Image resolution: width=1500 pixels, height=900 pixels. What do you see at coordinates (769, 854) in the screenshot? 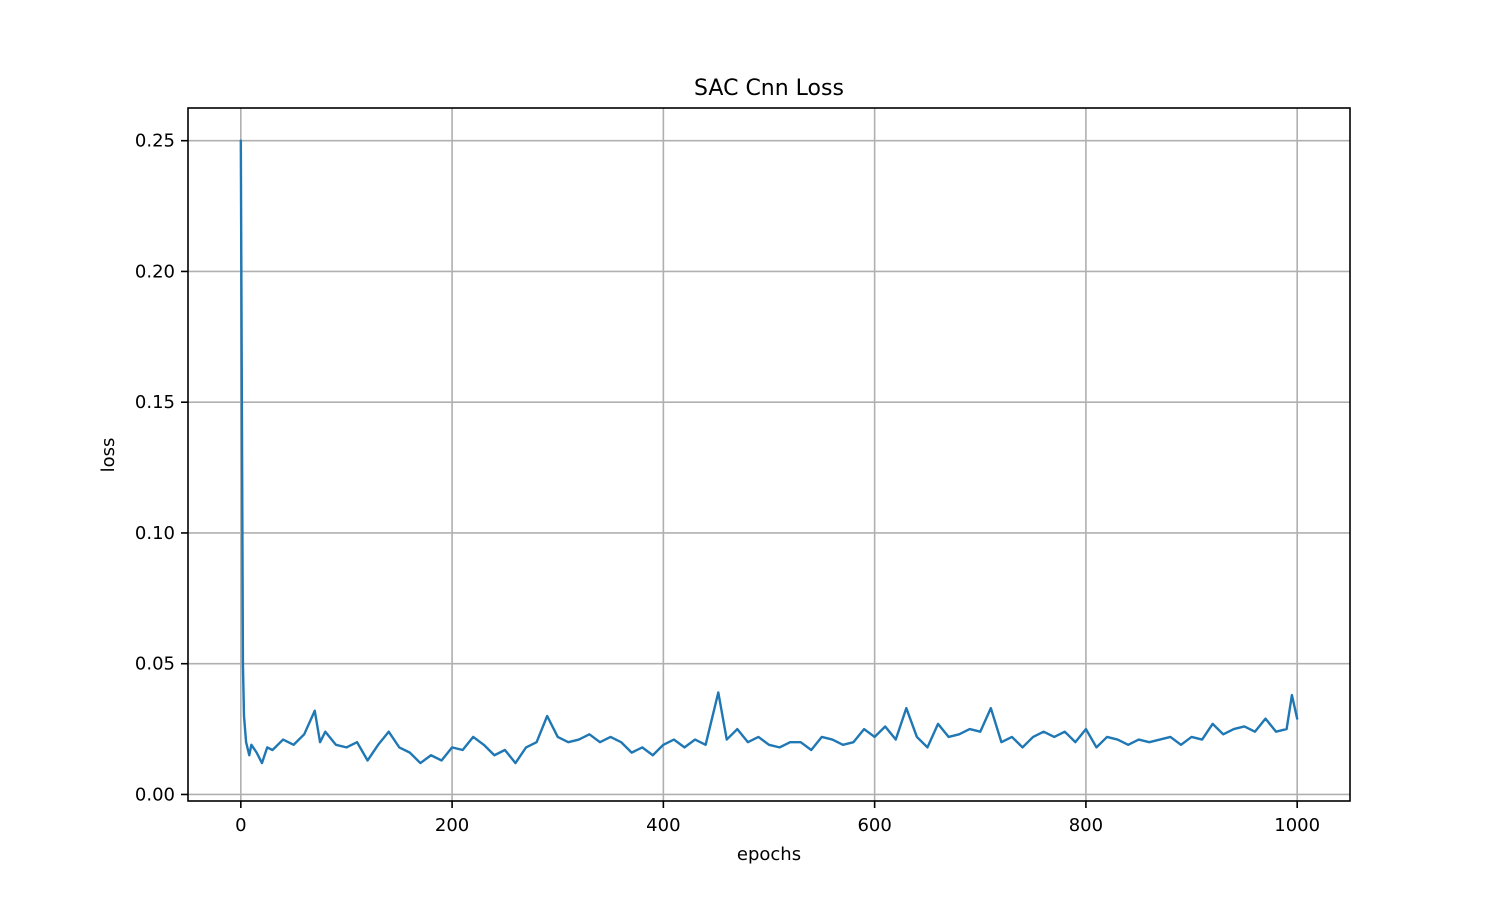
I see `x-axis-title: epochs` at bounding box center [769, 854].